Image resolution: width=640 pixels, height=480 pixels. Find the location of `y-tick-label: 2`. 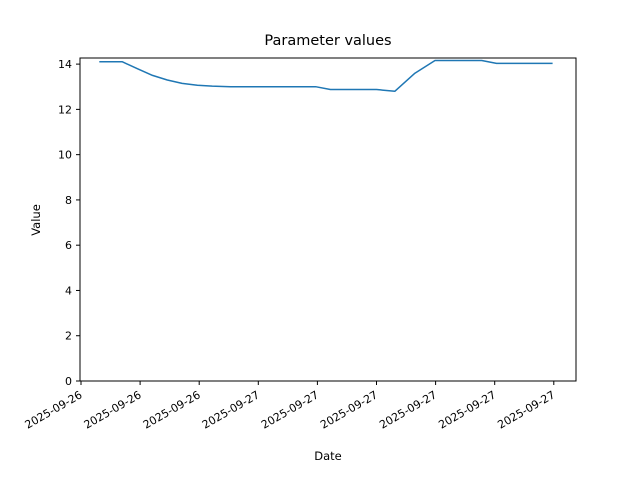

y-tick-label: 2 is located at coordinates (68, 336).